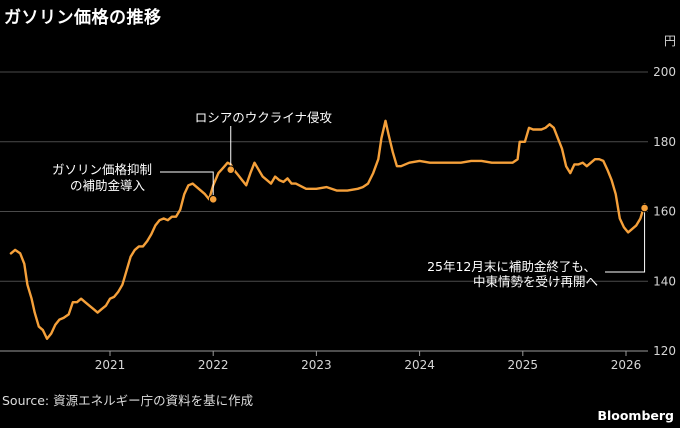 The image size is (680, 428). Describe the element at coordinates (670, 41) in the screenshot. I see `y-unit-label: 円` at that location.